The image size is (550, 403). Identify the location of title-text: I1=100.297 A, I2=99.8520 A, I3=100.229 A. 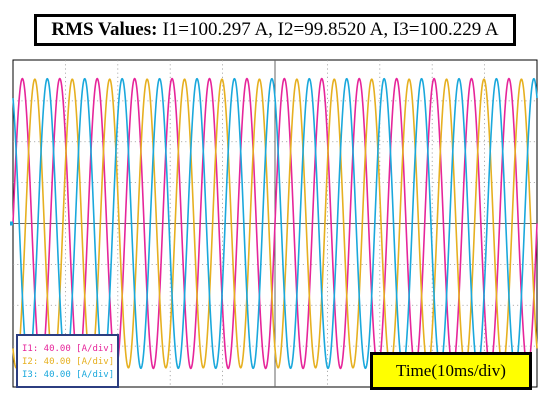
(330, 29).